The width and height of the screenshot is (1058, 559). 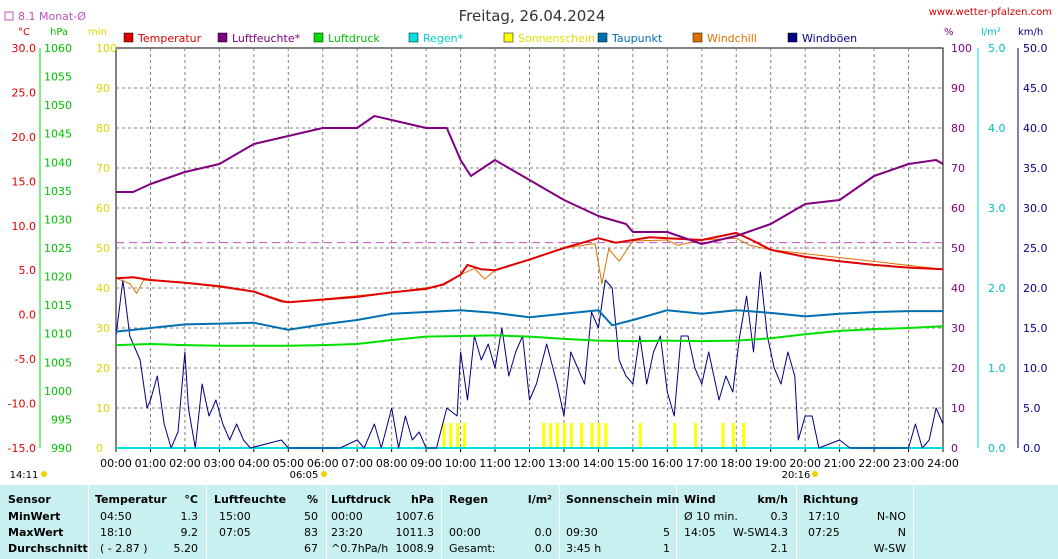 I want to click on wind-time: 14:05, so click(x=700, y=532).